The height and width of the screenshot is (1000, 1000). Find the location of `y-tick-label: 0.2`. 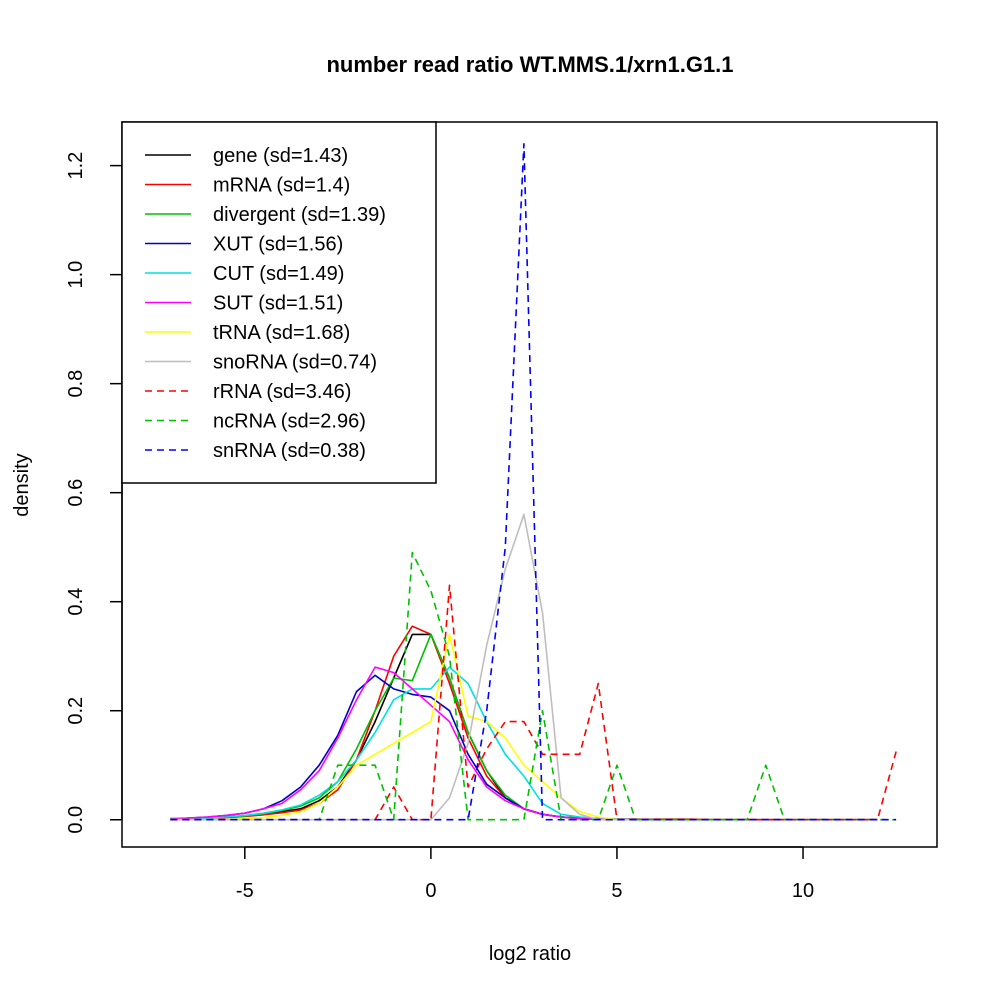

y-tick-label: 0.2 is located at coordinates (76, 711).